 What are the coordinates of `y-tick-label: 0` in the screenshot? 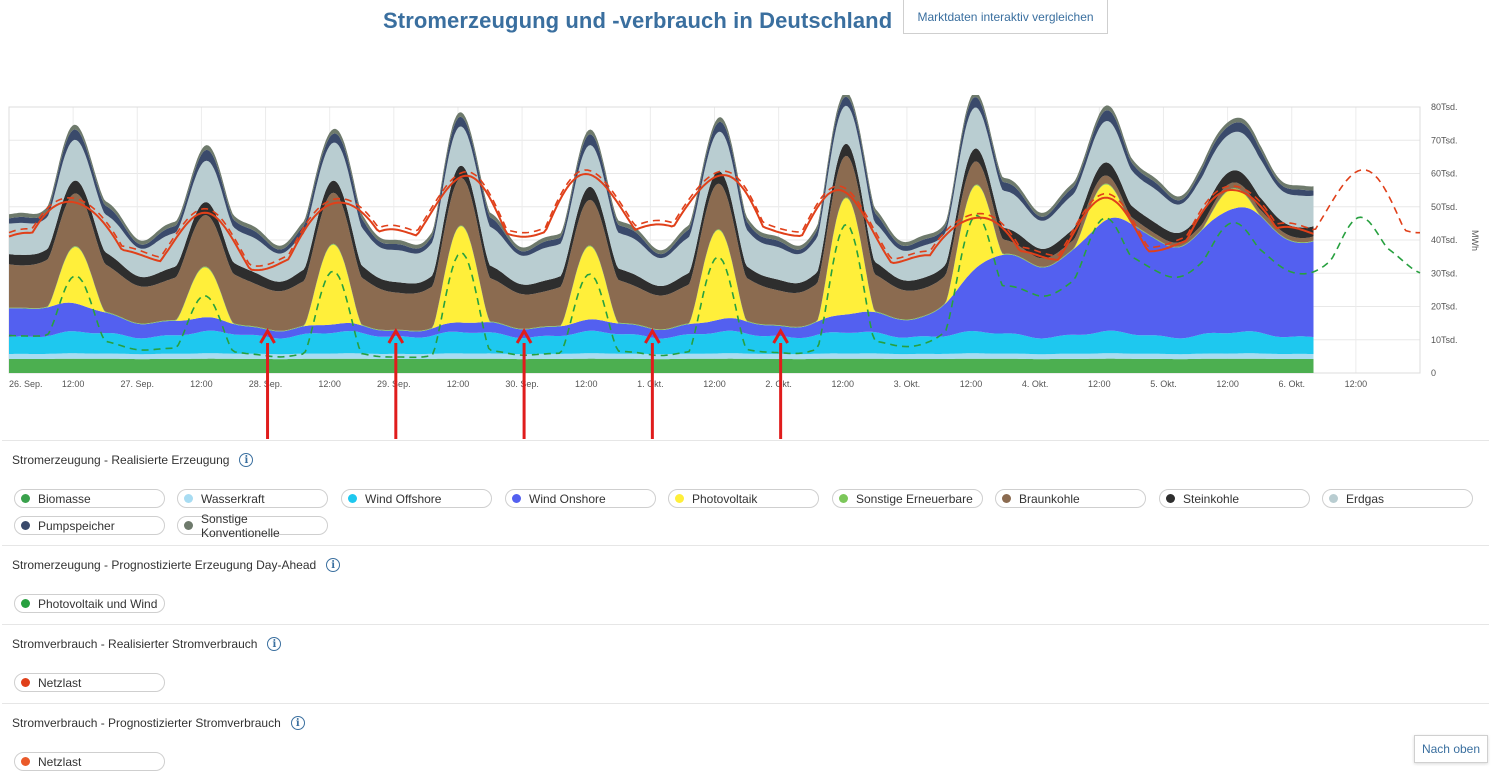 It's located at (1433, 373).